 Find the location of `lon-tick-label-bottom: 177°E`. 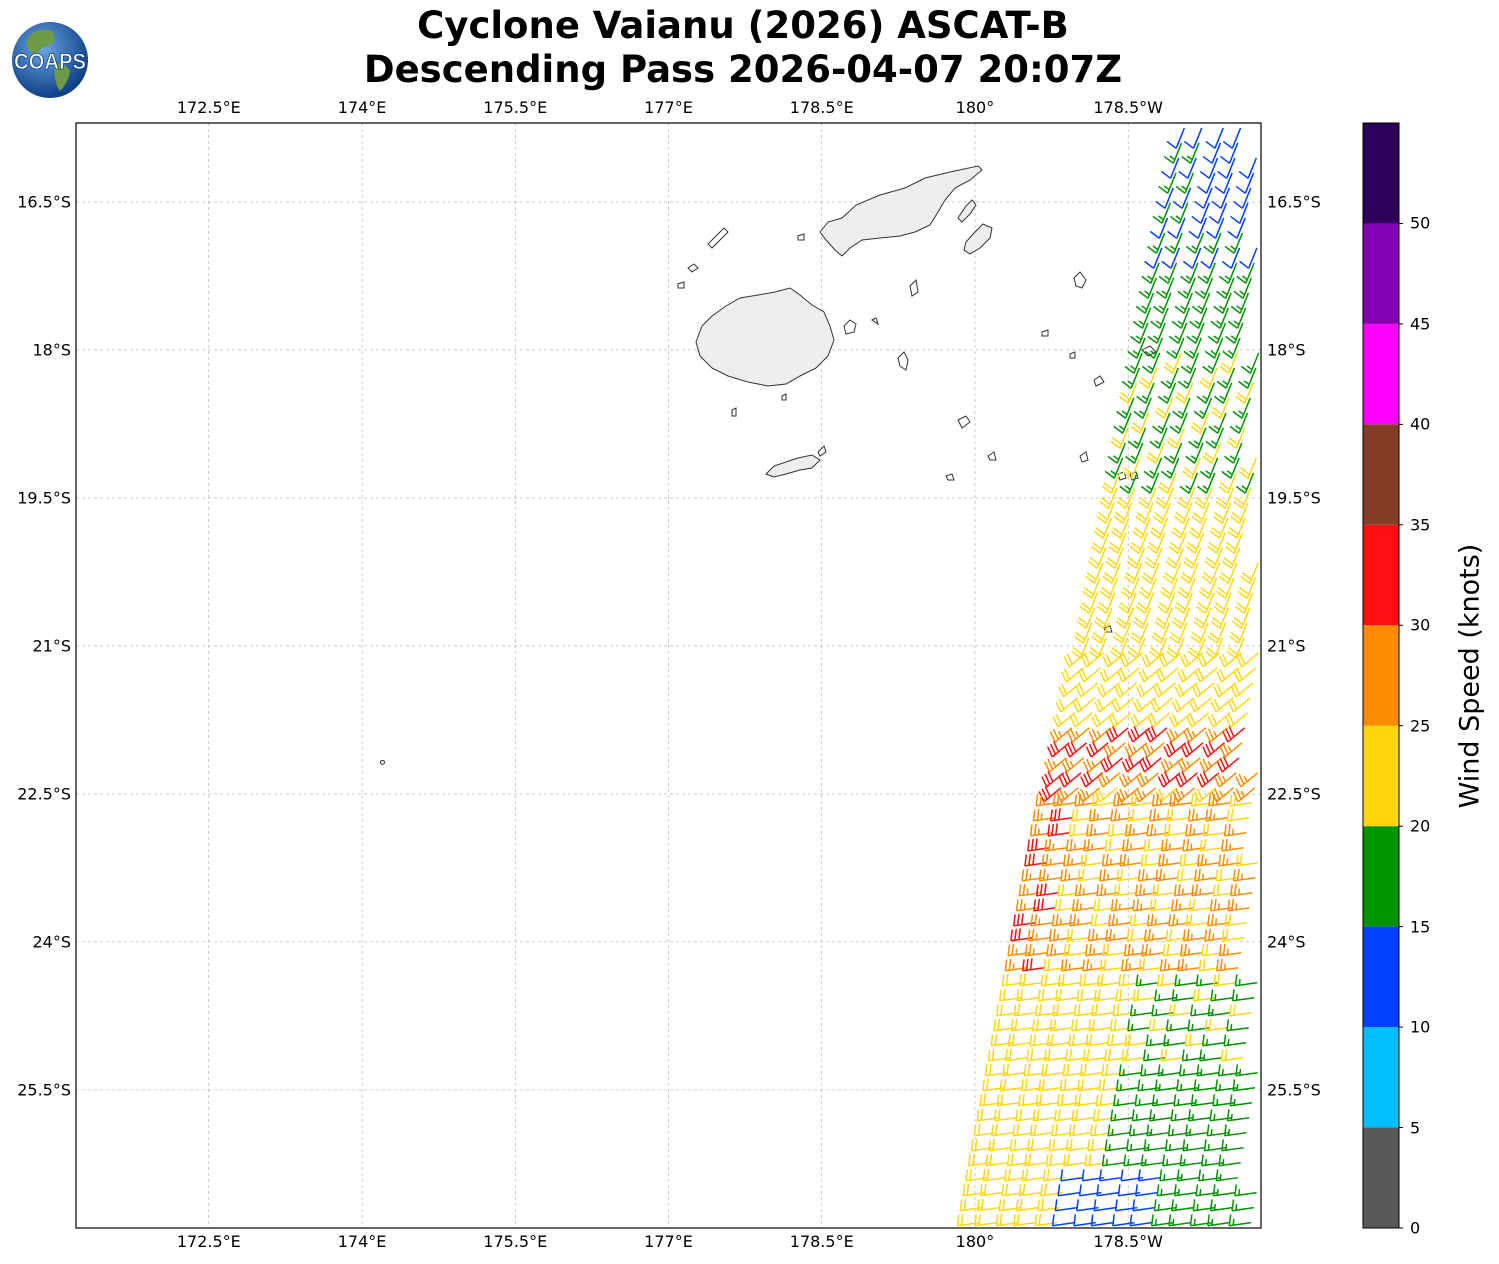

lon-tick-label-bottom: 177°E is located at coordinates (668, 1241).